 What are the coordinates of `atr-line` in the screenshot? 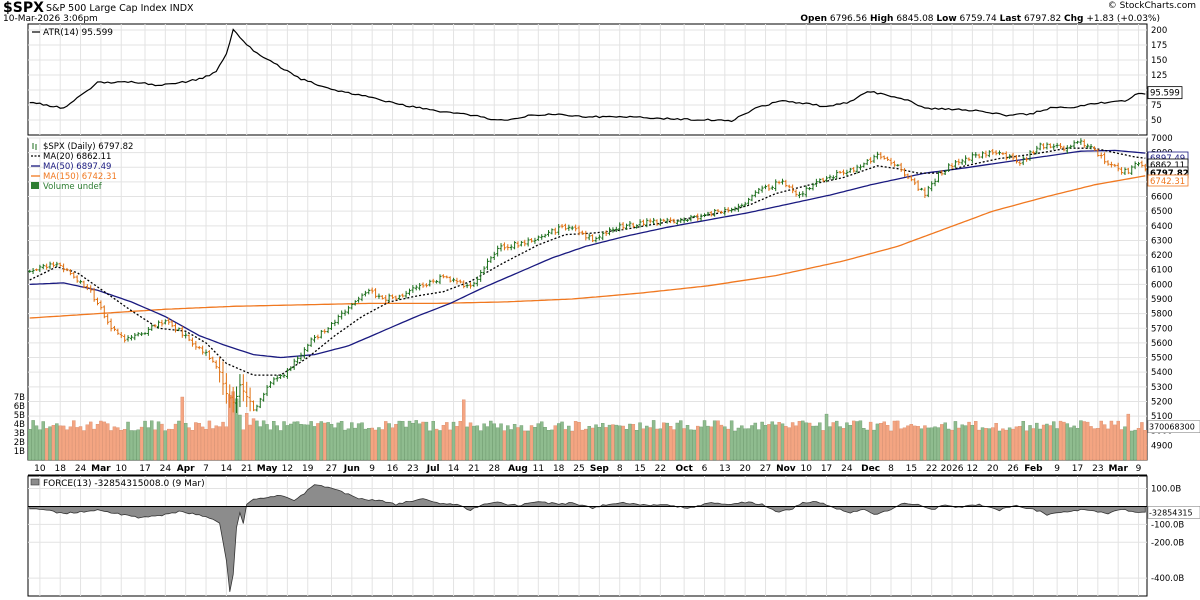 It's located at (587, 75).